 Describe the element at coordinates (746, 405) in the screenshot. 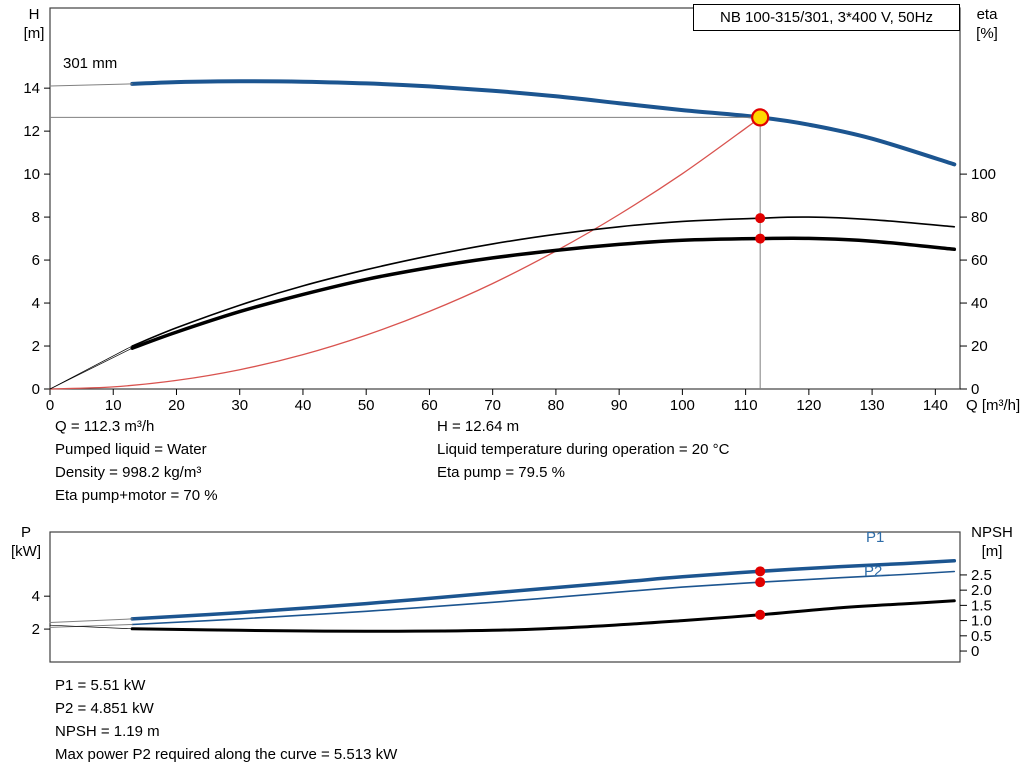

I see `x-tick-label: 110` at that location.